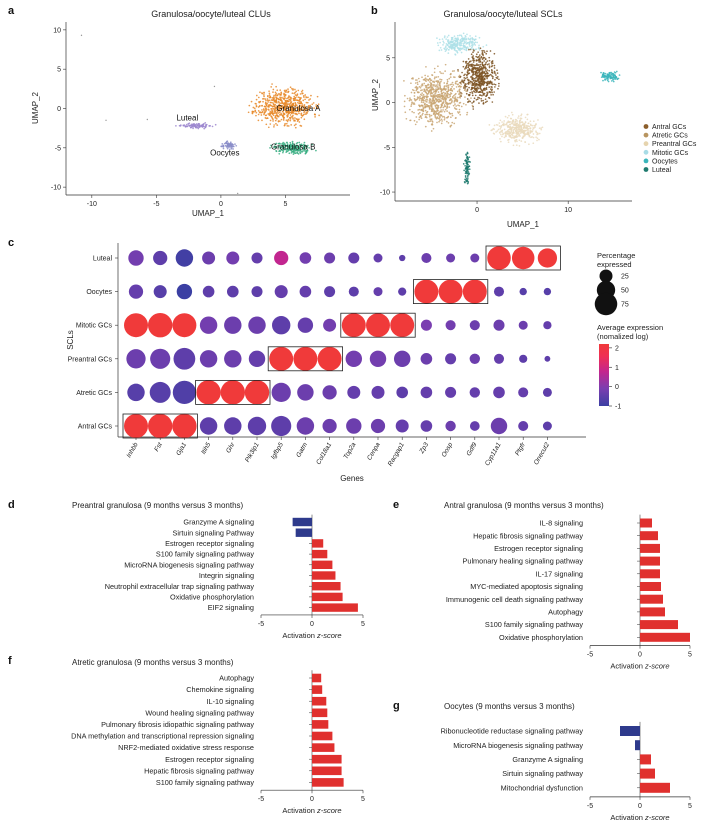 The width and height of the screenshot is (705, 839). What do you see at coordinates (293, 146) in the screenshot?
I see `cluster-label: Granulosa B` at bounding box center [293, 146].